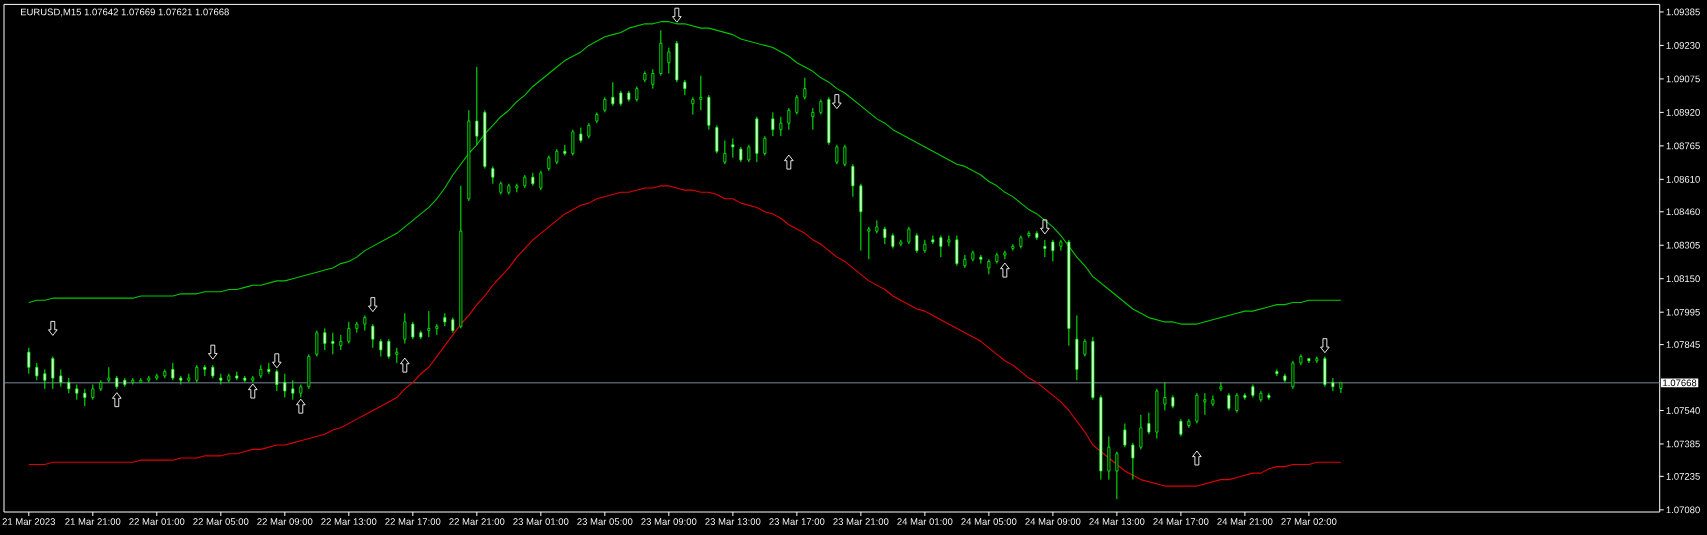 The width and height of the screenshot is (1707, 535). What do you see at coordinates (349, 521) in the screenshot?
I see `x-tick-label: 22 Mar 13:00` at bounding box center [349, 521].